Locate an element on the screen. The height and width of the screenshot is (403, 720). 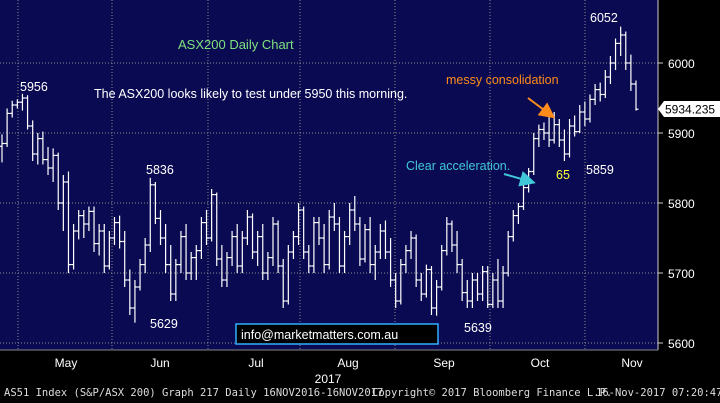
x-axis-month-label: Sep is located at coordinates (444, 363).